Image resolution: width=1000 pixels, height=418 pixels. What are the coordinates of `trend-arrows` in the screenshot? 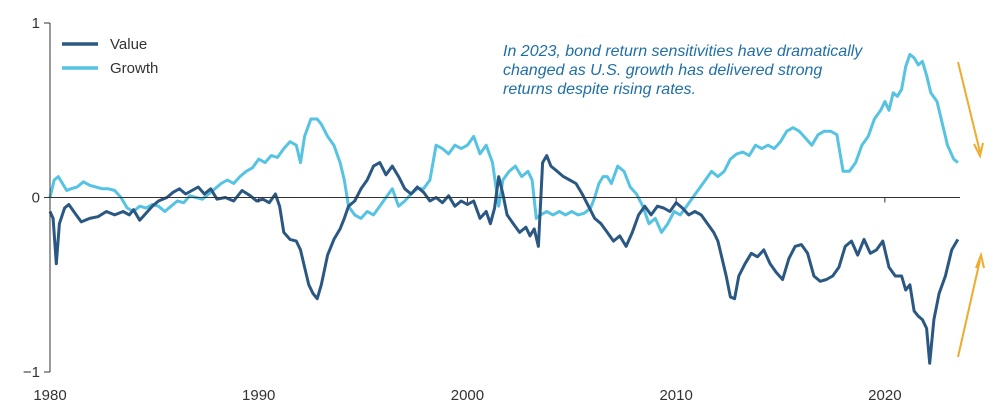 It's located at (971, 209).